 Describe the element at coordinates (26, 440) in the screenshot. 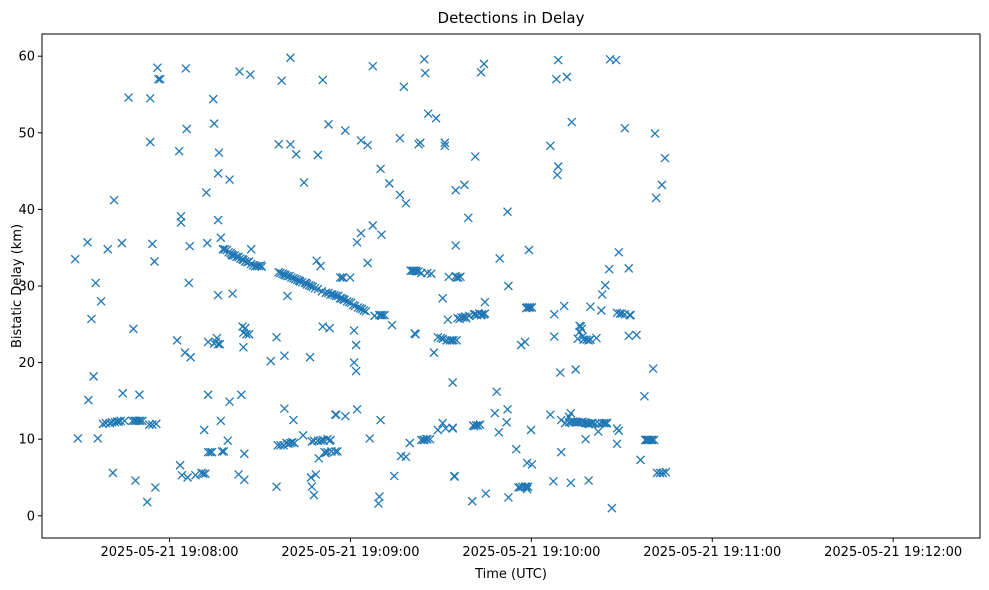

I see `y-tick-label: 10` at that location.